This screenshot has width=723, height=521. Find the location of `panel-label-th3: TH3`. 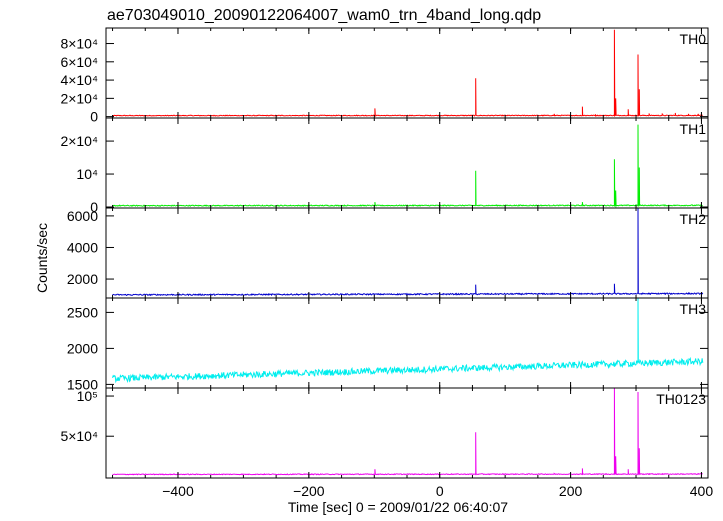

panel-label-th3: TH3 is located at coordinates (693, 309).